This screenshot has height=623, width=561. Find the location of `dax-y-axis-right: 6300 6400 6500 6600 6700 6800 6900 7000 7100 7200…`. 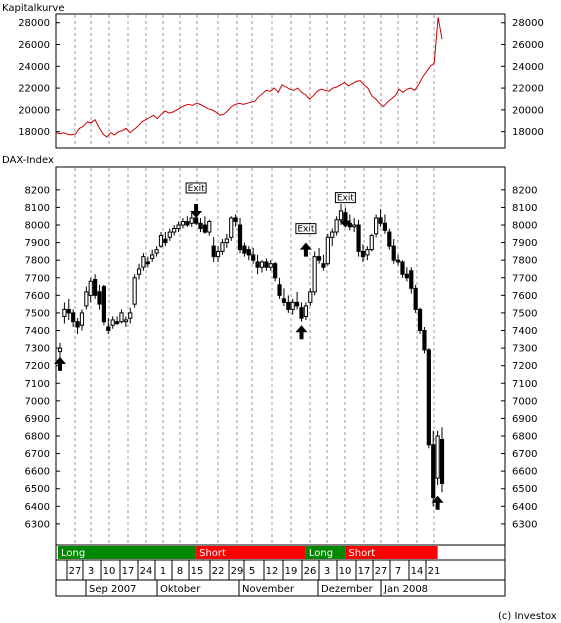

dax-y-axis-right: 6300 6400 6500 6600 6700 6800 6900 7000 7100 7200… is located at coordinates (519, 357).